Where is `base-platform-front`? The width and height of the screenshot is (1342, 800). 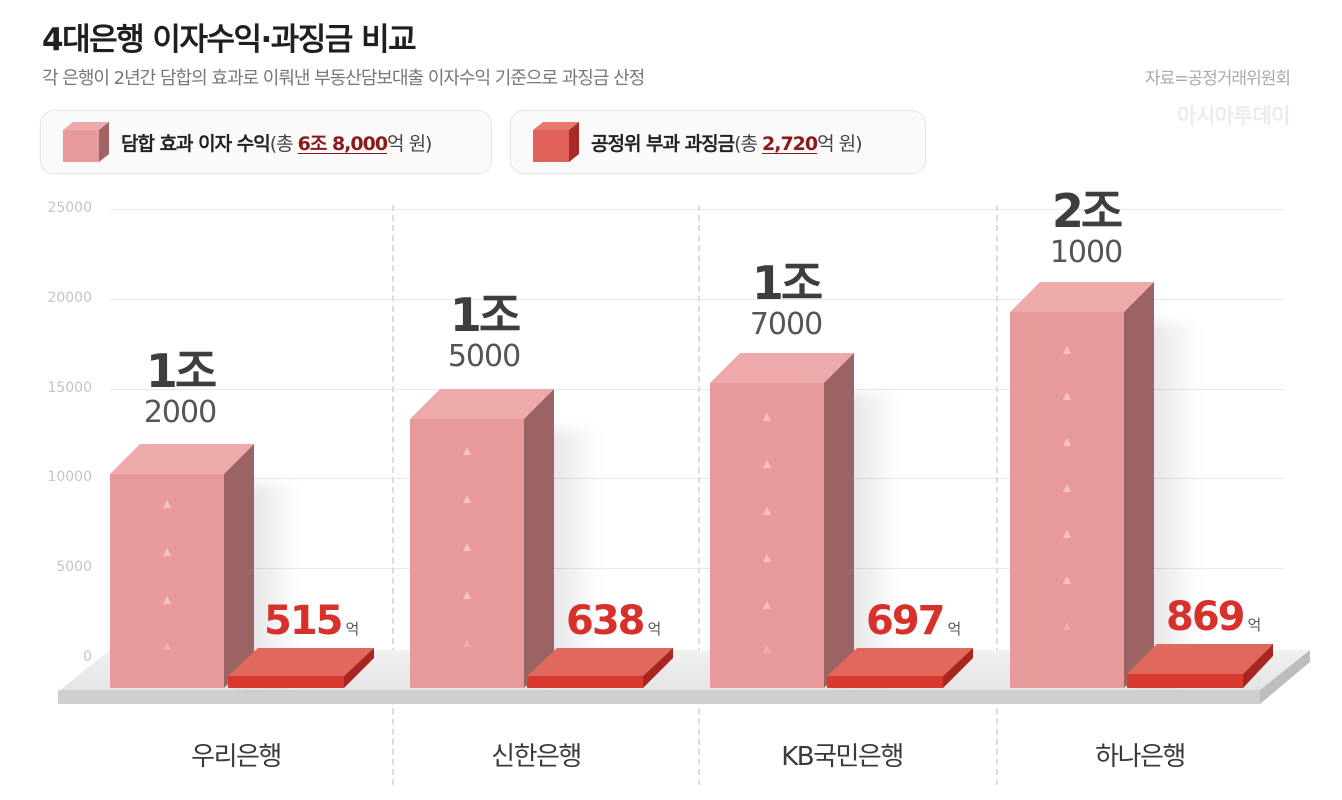
base-platform-front is located at coordinates (659, 697).